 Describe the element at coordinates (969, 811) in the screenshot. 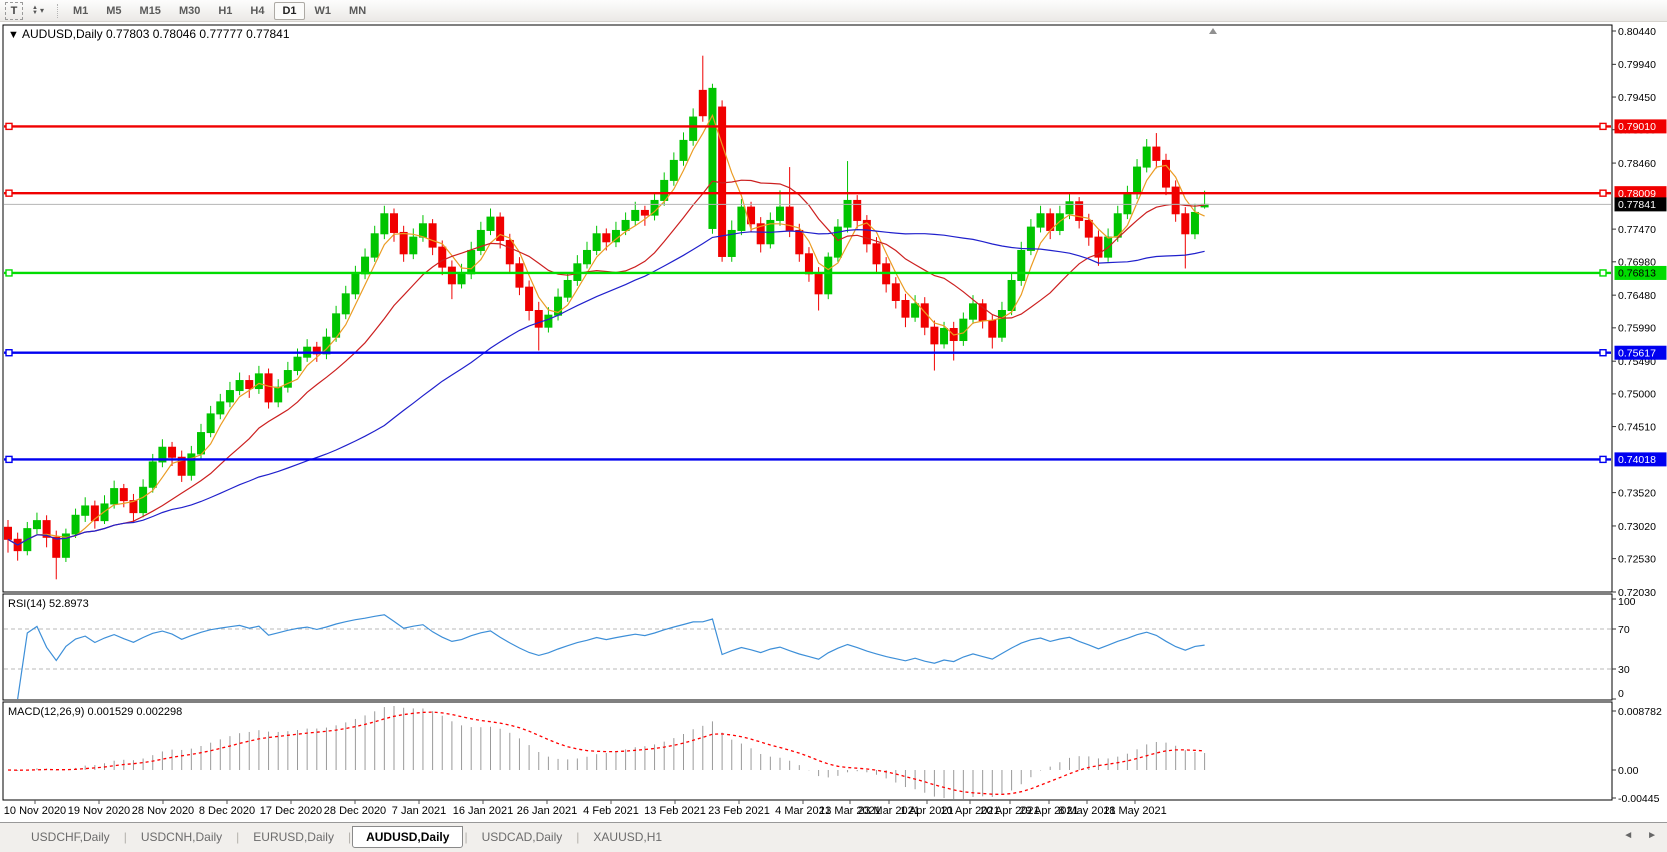

I see `date-label: 10 Apr 2021` at that location.